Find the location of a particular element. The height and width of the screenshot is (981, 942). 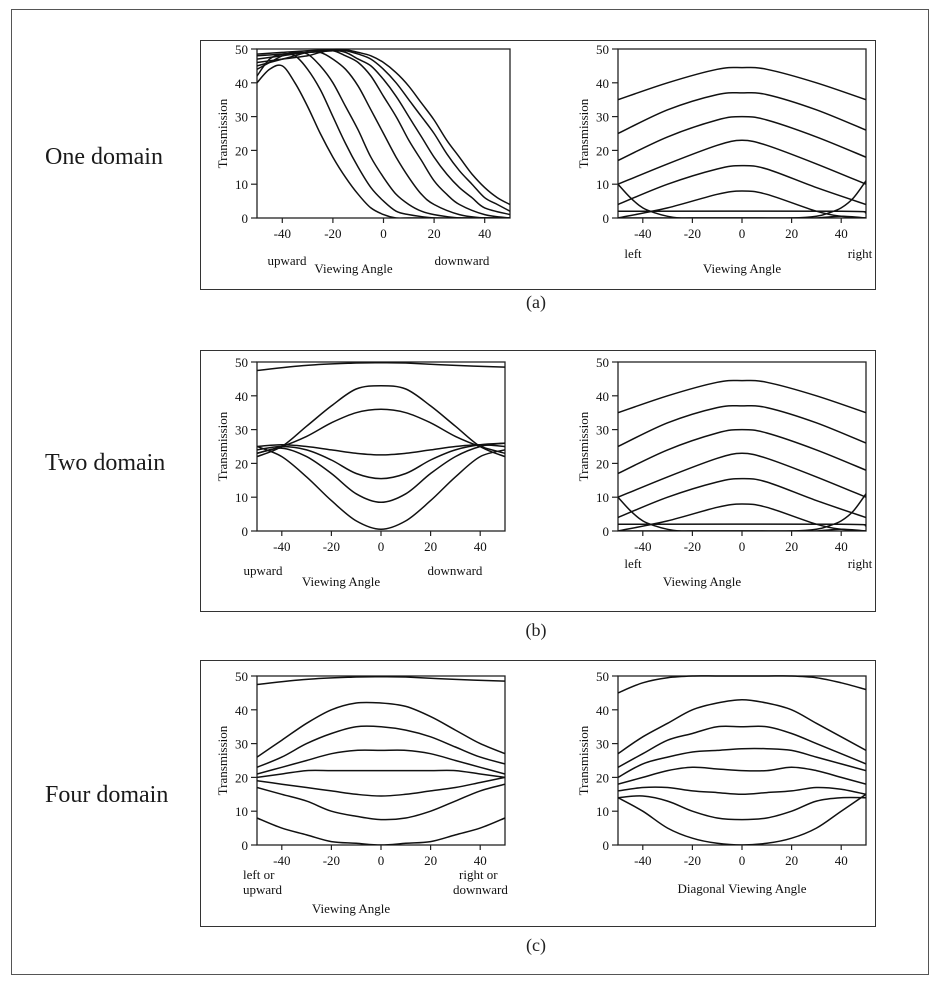

y-tick-label-c-right-0: 0 is located at coordinates (606, 845).